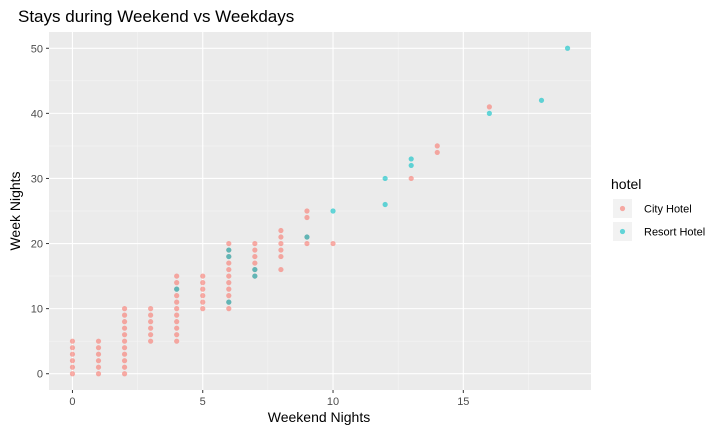  What do you see at coordinates (37, 114) in the screenshot?
I see `y-tick-label: 40` at bounding box center [37, 114].